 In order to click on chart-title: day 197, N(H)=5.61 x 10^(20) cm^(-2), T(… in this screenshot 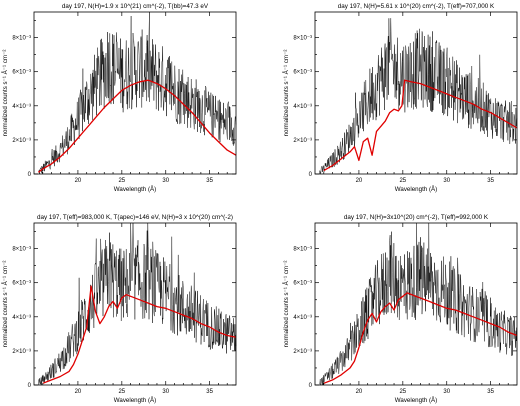, I will do `click(416, 6)`.